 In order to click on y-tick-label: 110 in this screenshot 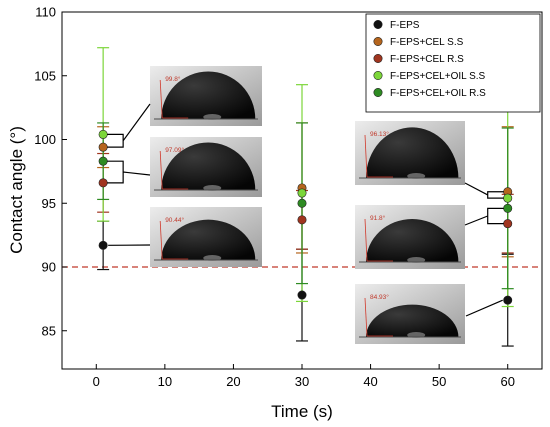, I will do `click(45, 12)`.